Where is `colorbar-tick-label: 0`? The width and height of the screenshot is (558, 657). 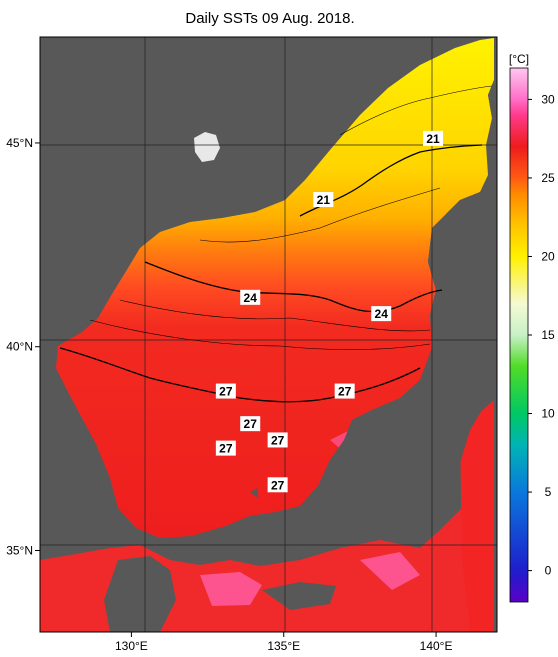
colorbar-tick-label: 0 is located at coordinates (548, 571).